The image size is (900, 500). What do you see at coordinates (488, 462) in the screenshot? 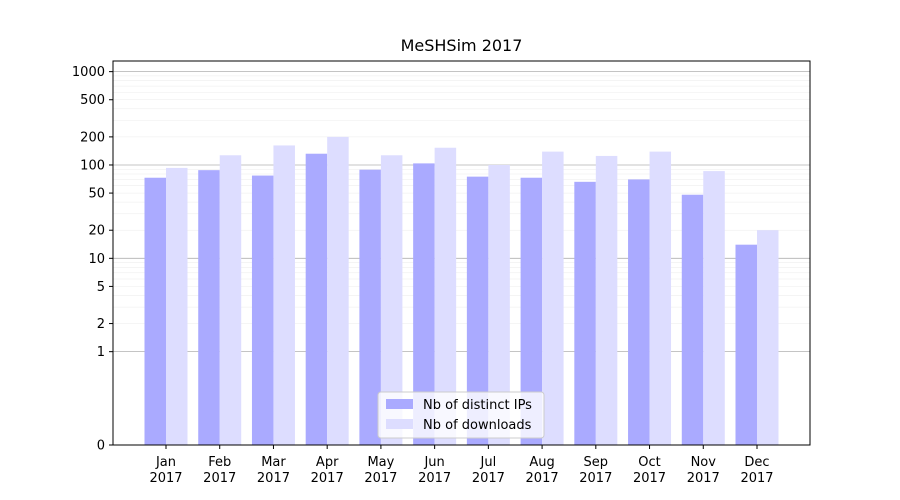
I see `x-tick-label-month: Jul` at bounding box center [488, 462].